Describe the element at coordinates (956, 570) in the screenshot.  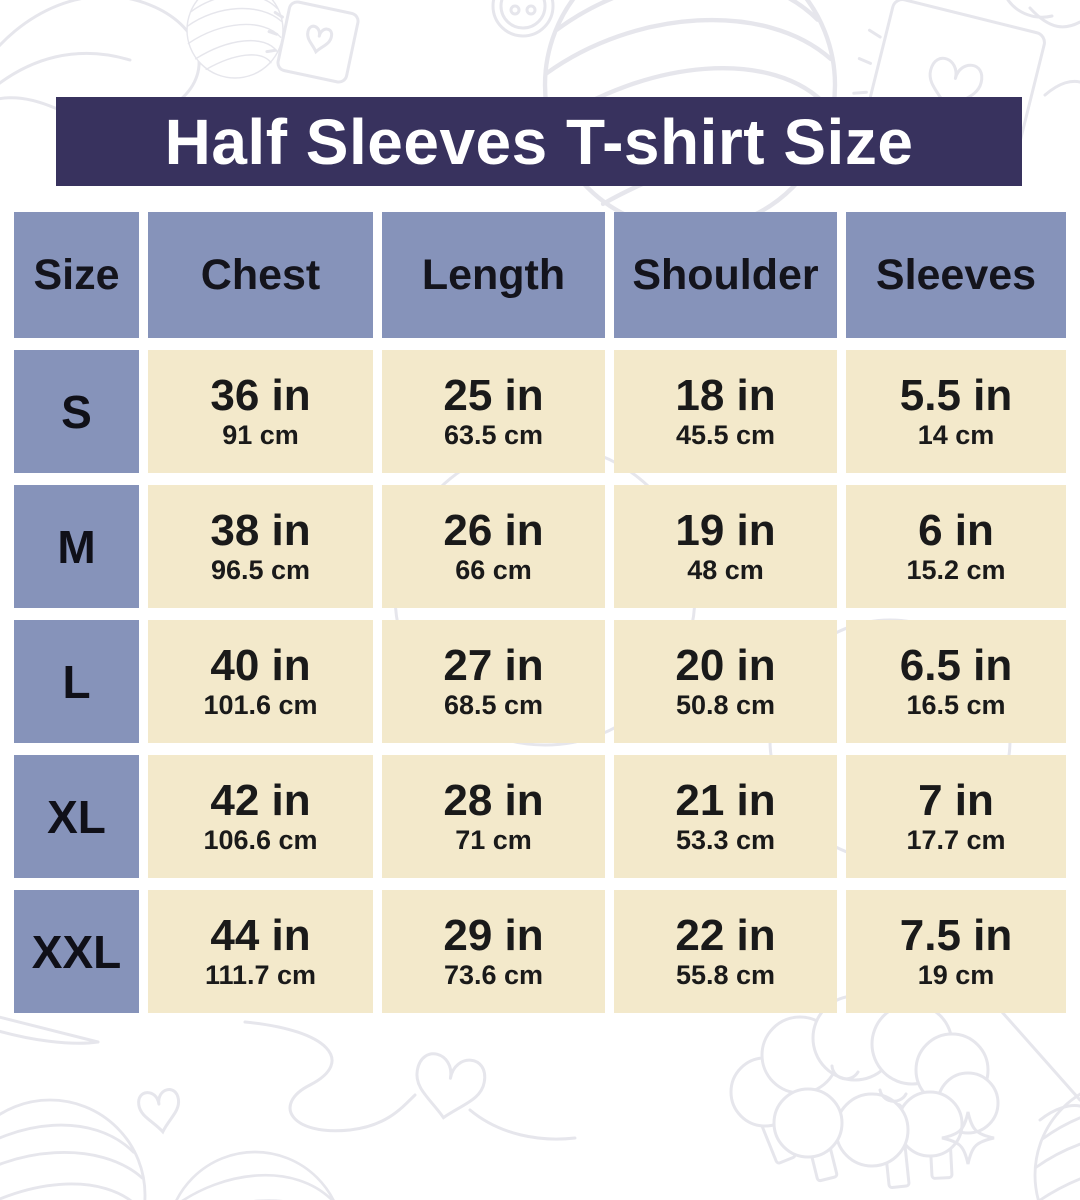
I see `cm-value: 15.2 cm` at that location.